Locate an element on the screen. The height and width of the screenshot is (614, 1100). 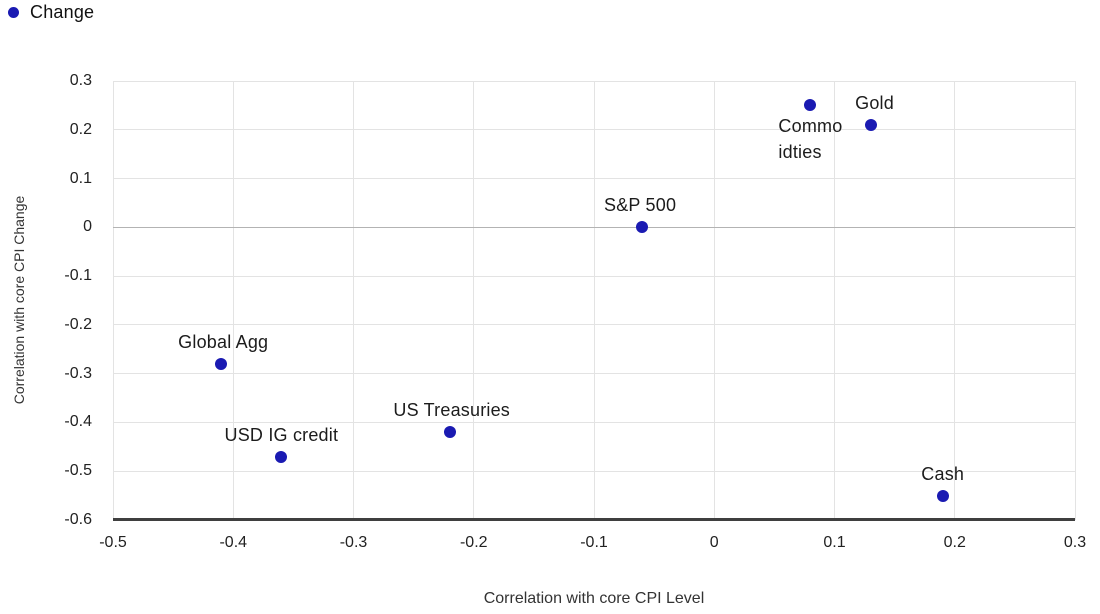
zero-gridline is located at coordinates (594, 227).